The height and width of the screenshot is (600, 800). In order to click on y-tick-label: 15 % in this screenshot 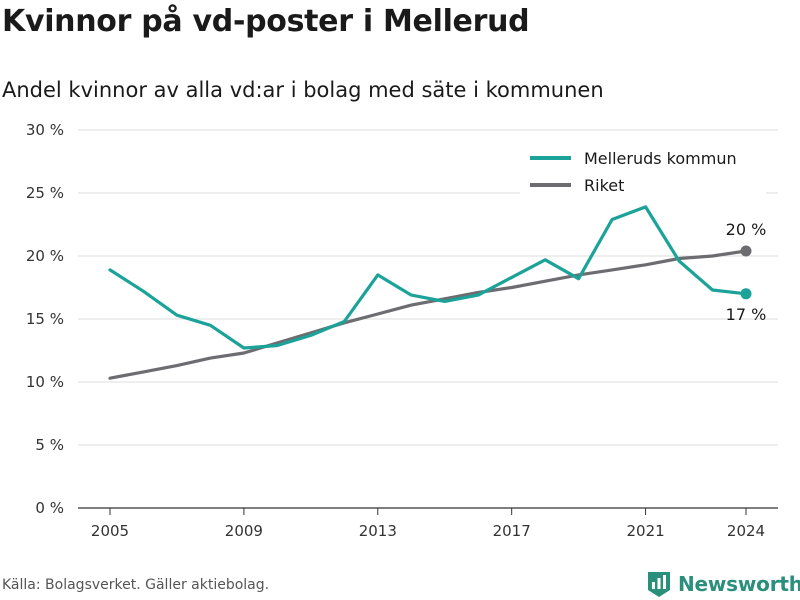, I will do `click(45, 319)`.